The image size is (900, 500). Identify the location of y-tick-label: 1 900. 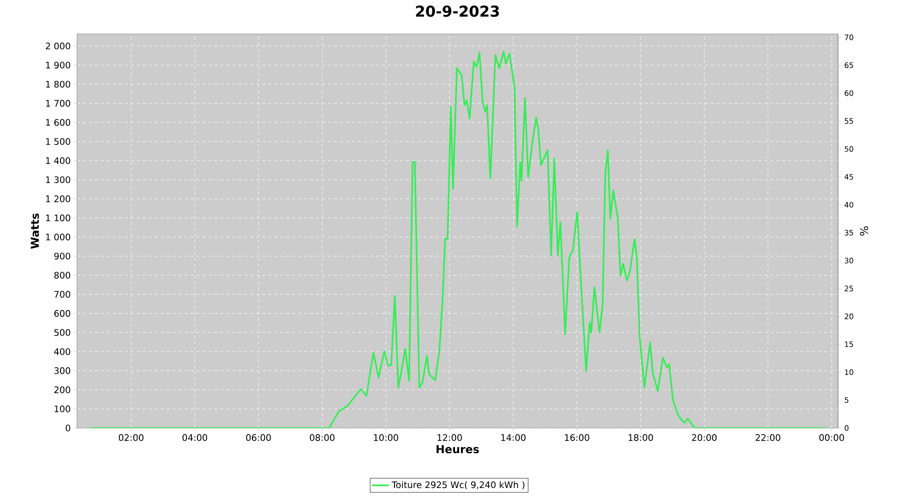
(58, 65).